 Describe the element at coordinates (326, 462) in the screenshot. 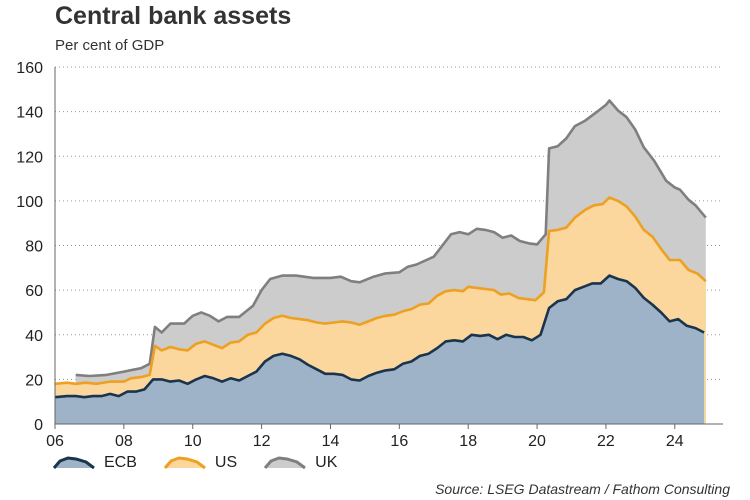

I see `legend-label-uk: UK` at that location.